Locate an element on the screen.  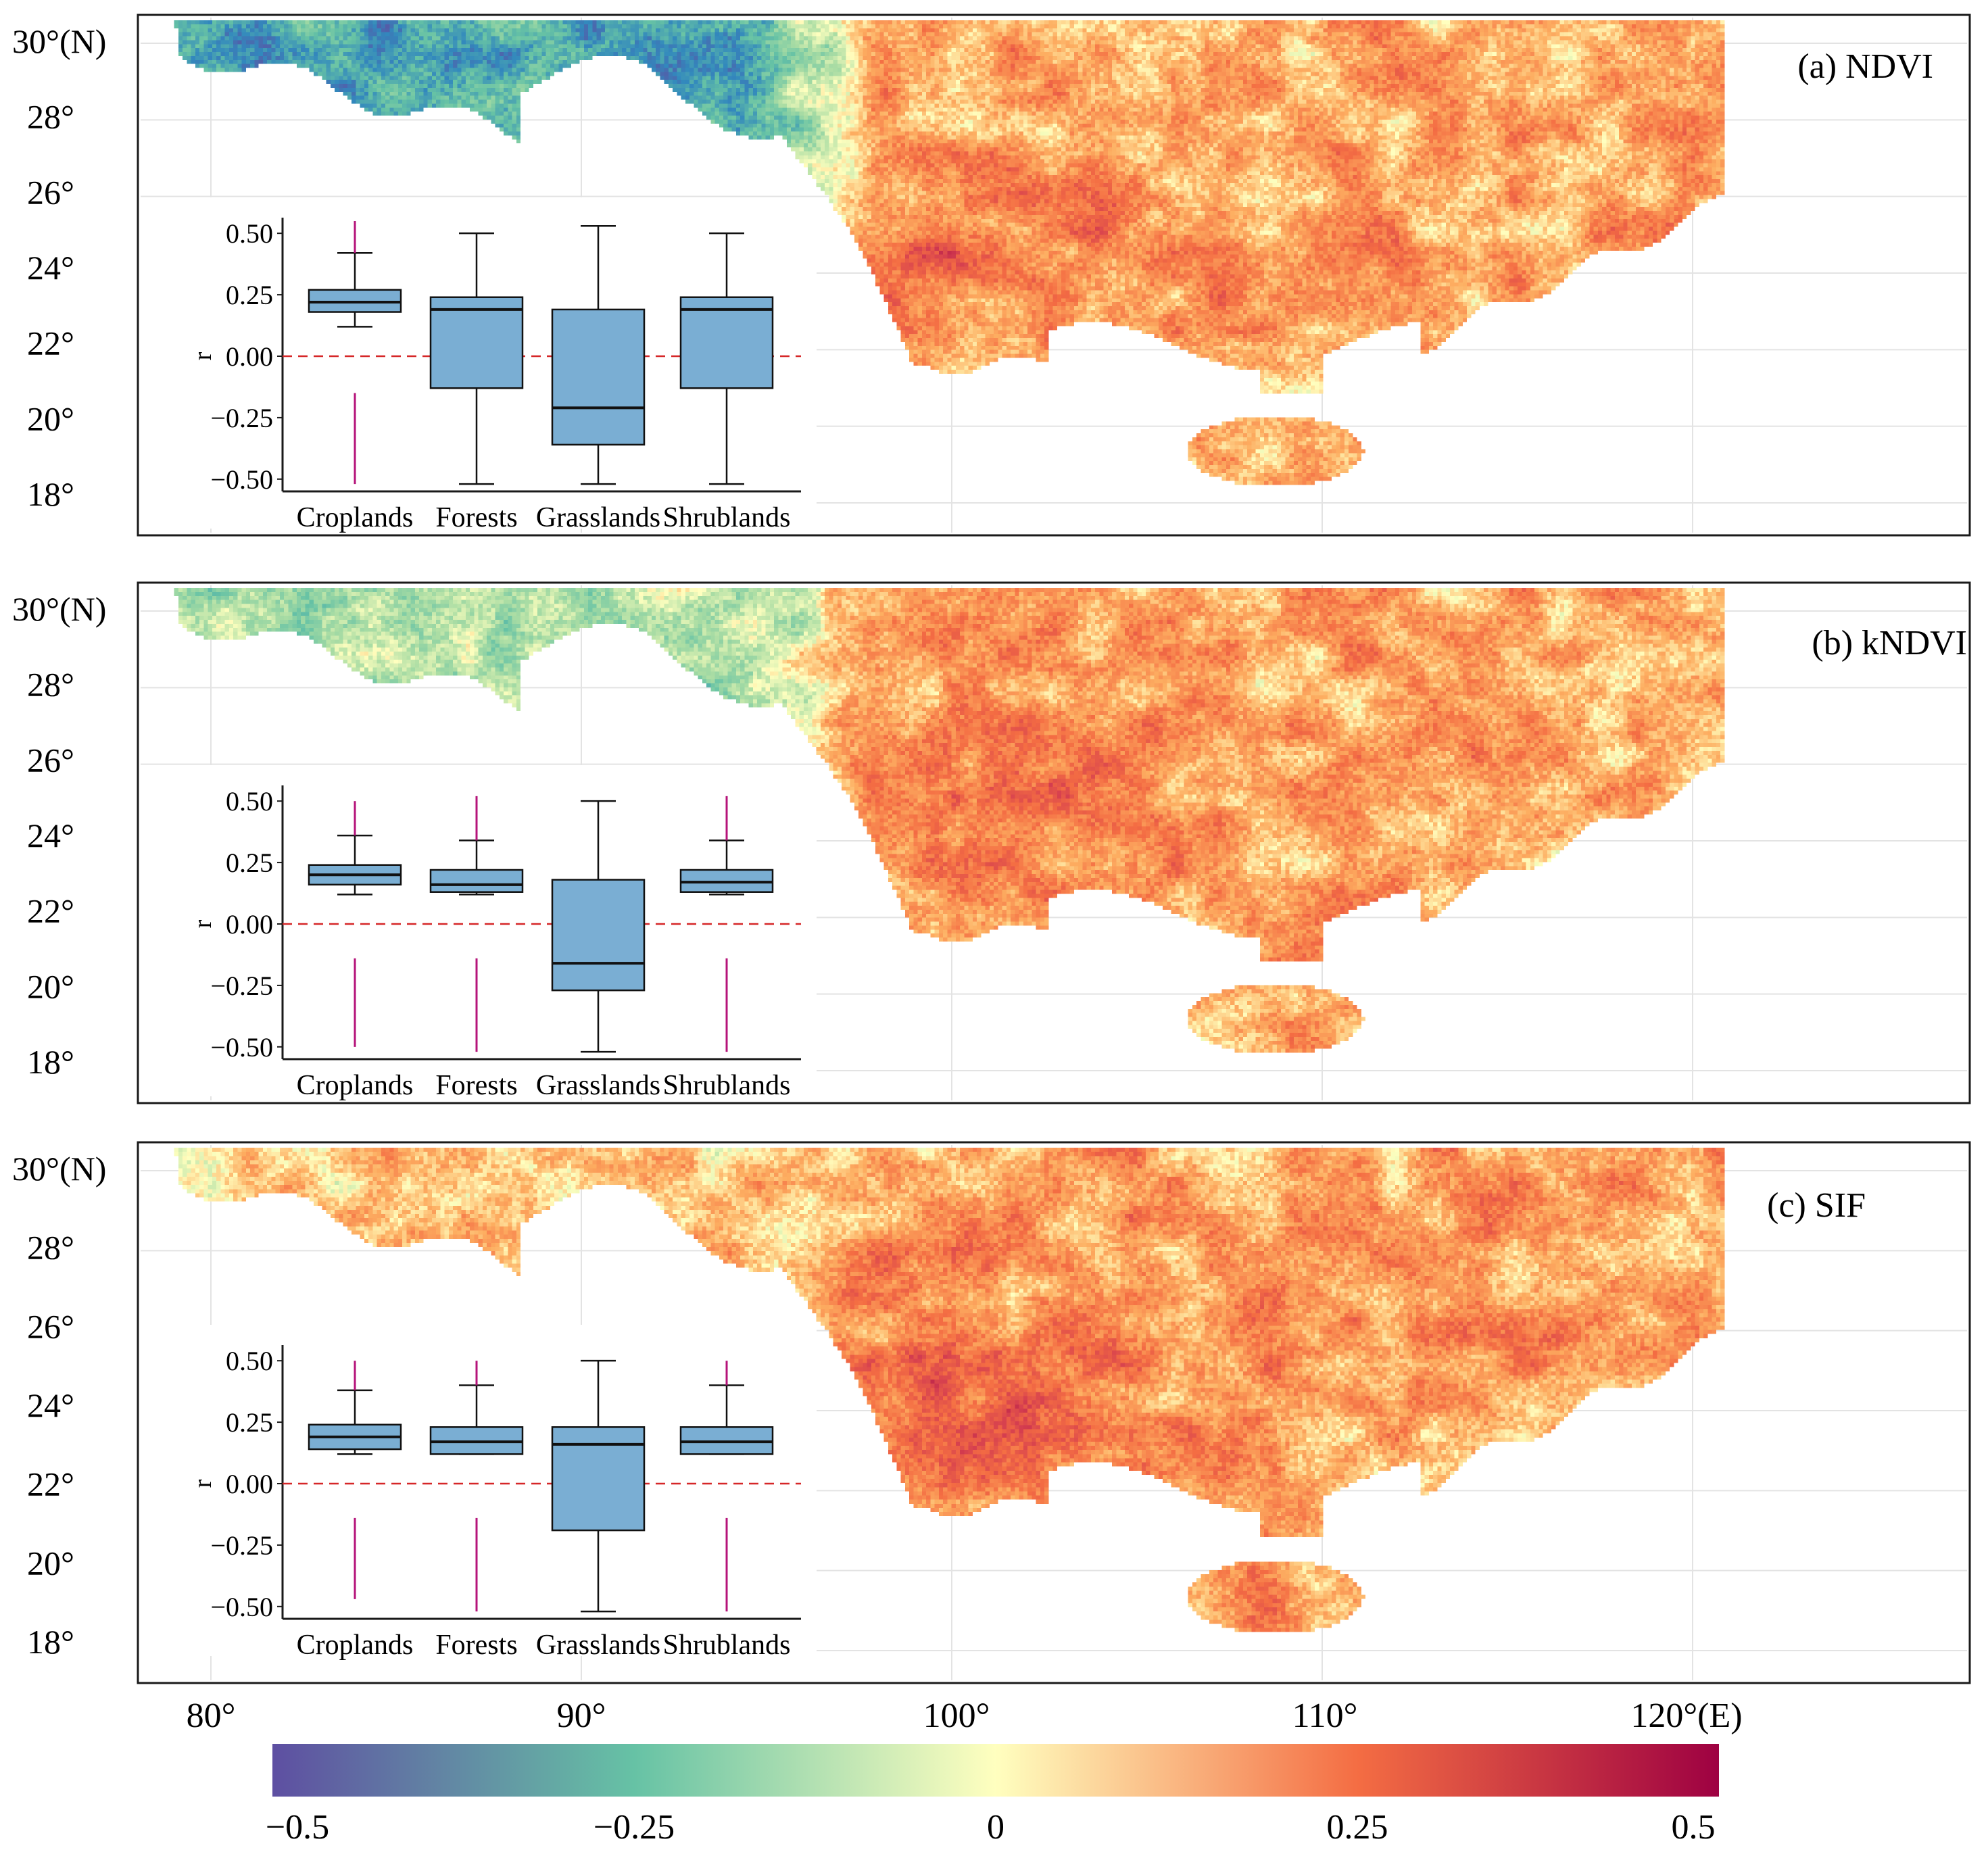
colorbar-tick-label: 0.25 is located at coordinates (1357, 1827).